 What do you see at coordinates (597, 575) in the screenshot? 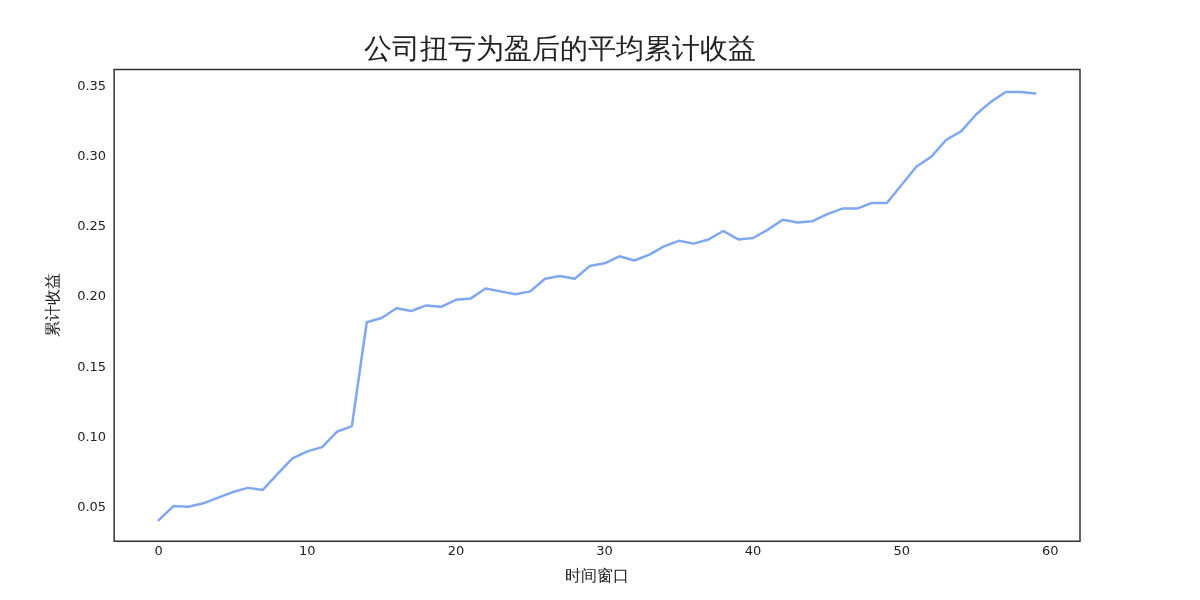
I see `x-axis-title: 时间窗口` at bounding box center [597, 575].